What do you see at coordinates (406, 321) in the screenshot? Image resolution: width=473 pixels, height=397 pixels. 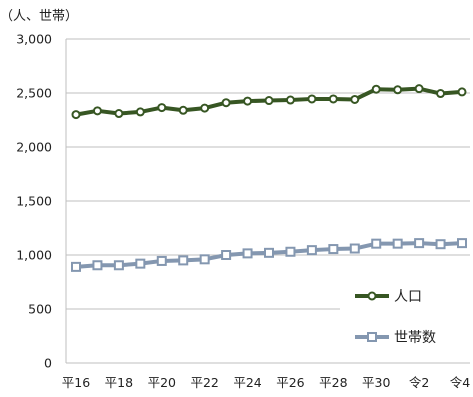 I see `legend-background` at bounding box center [406, 321].